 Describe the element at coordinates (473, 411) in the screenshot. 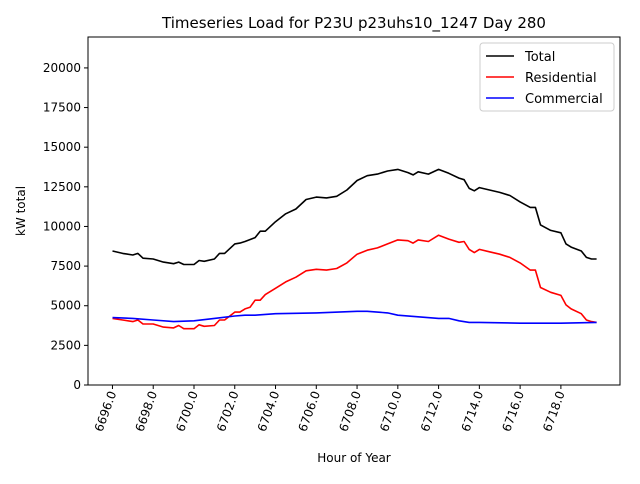

I see `x-tick-label: 6714.0` at that location.